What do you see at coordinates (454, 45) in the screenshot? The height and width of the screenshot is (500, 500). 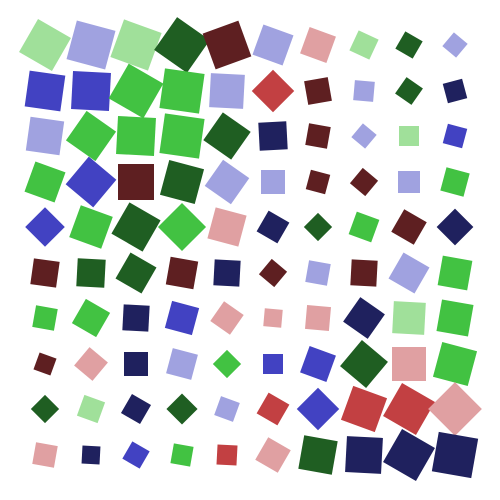 I see `square-r0-c9` at bounding box center [454, 45].